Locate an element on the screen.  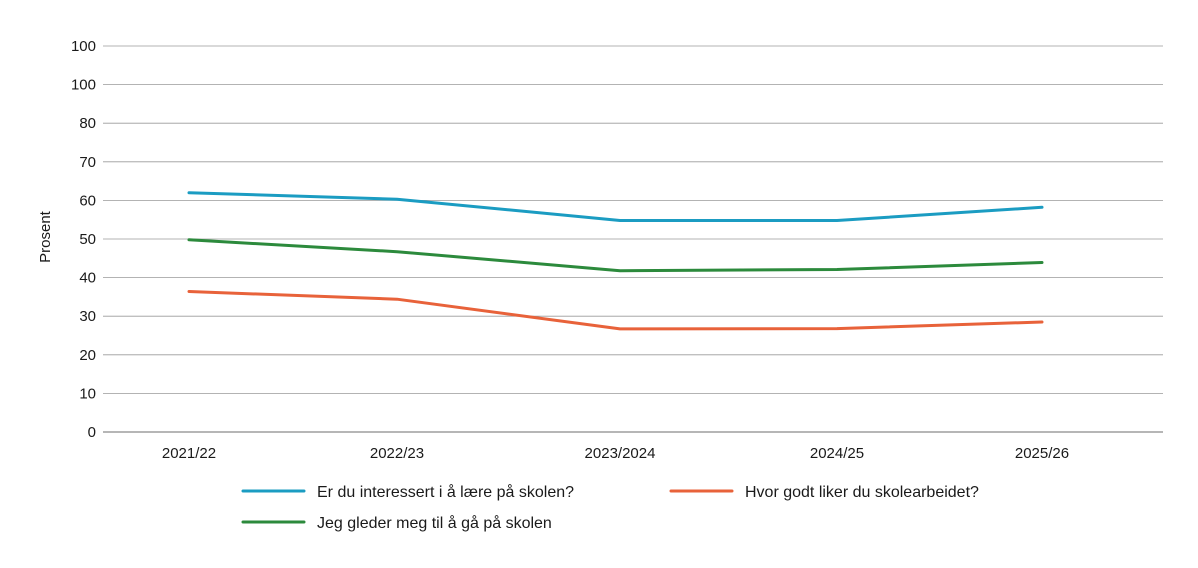
x-tick-label: 2023/2024 is located at coordinates (620, 453).